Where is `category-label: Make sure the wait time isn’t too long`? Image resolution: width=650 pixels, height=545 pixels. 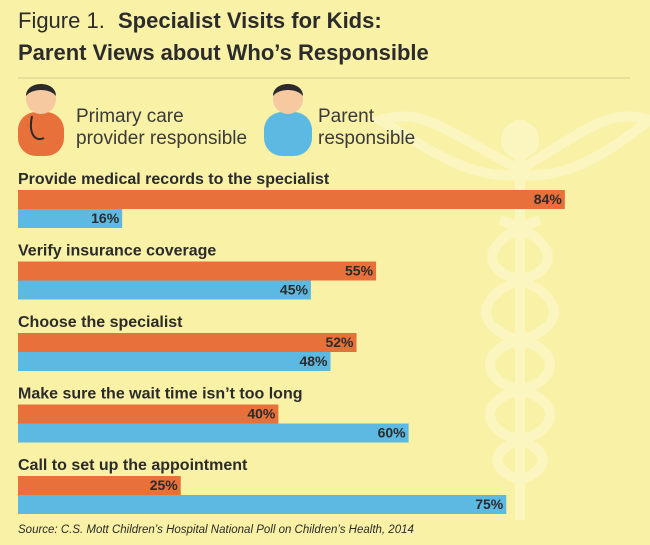 category-label: Make sure the wait time isn’t too long is located at coordinates (160, 394).